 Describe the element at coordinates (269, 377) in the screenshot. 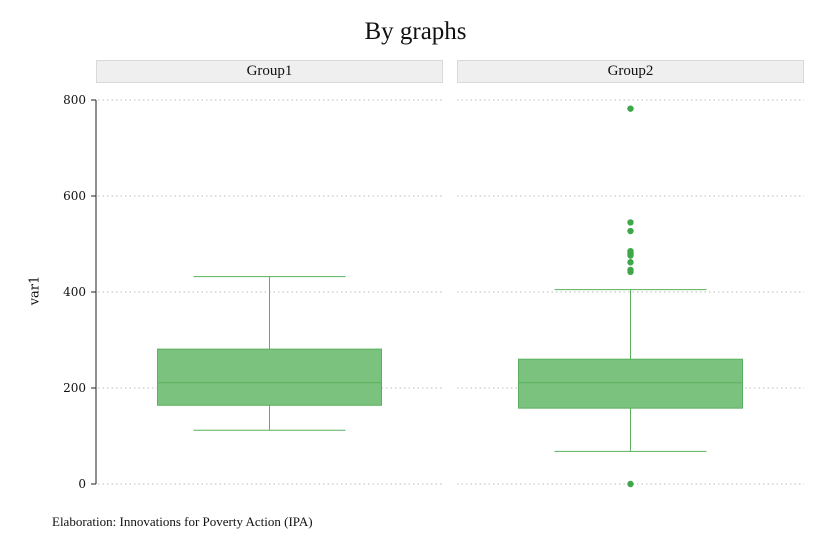

I see `box-Group1` at that location.